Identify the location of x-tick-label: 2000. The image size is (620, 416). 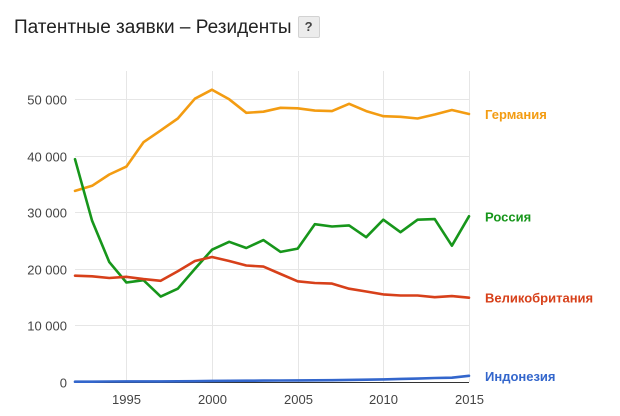
(212, 399).